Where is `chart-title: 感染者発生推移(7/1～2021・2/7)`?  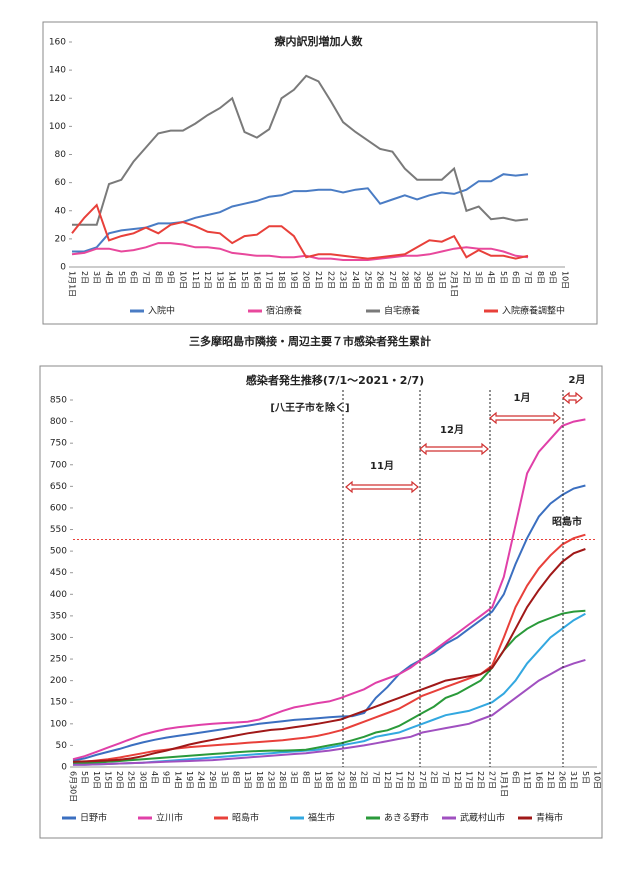 chart-title: 感染者発生推移(7/1～2021・2/7) is located at coordinates (335, 380).